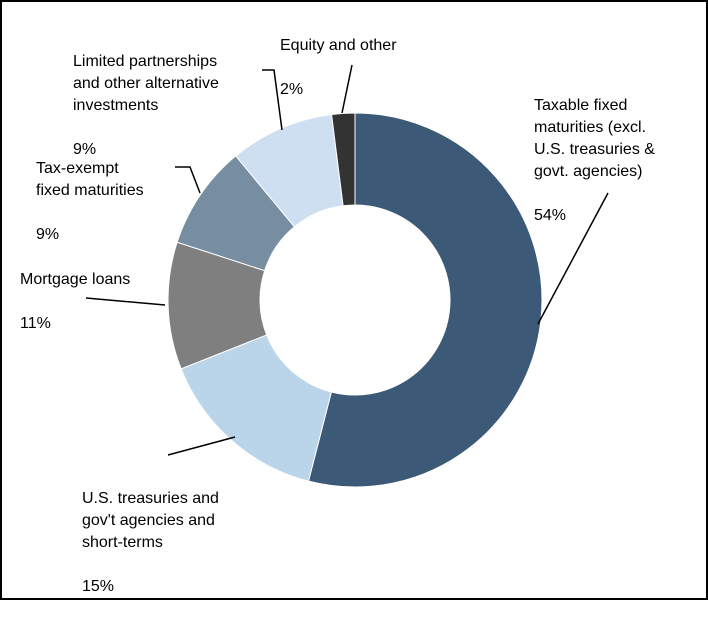  Describe the element at coordinates (188, 180) in the screenshot. I see `leader-line-tax-exempt` at that location.